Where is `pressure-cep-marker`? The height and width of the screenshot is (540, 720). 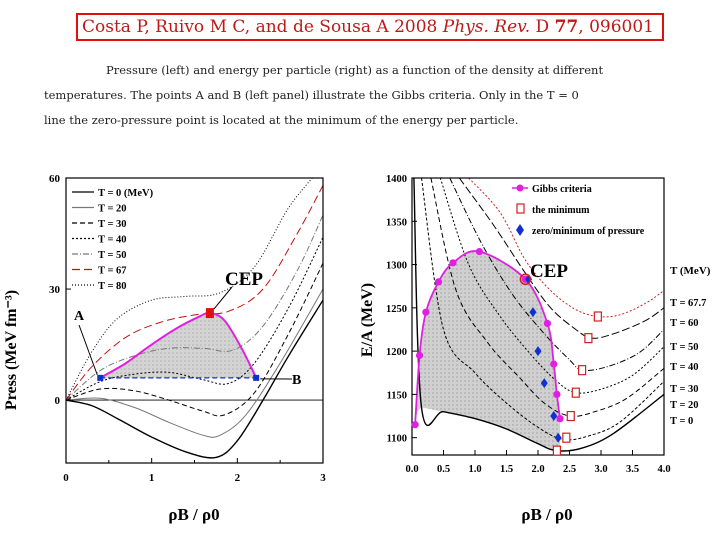
pressure-cep-marker is located at coordinates (209, 313).